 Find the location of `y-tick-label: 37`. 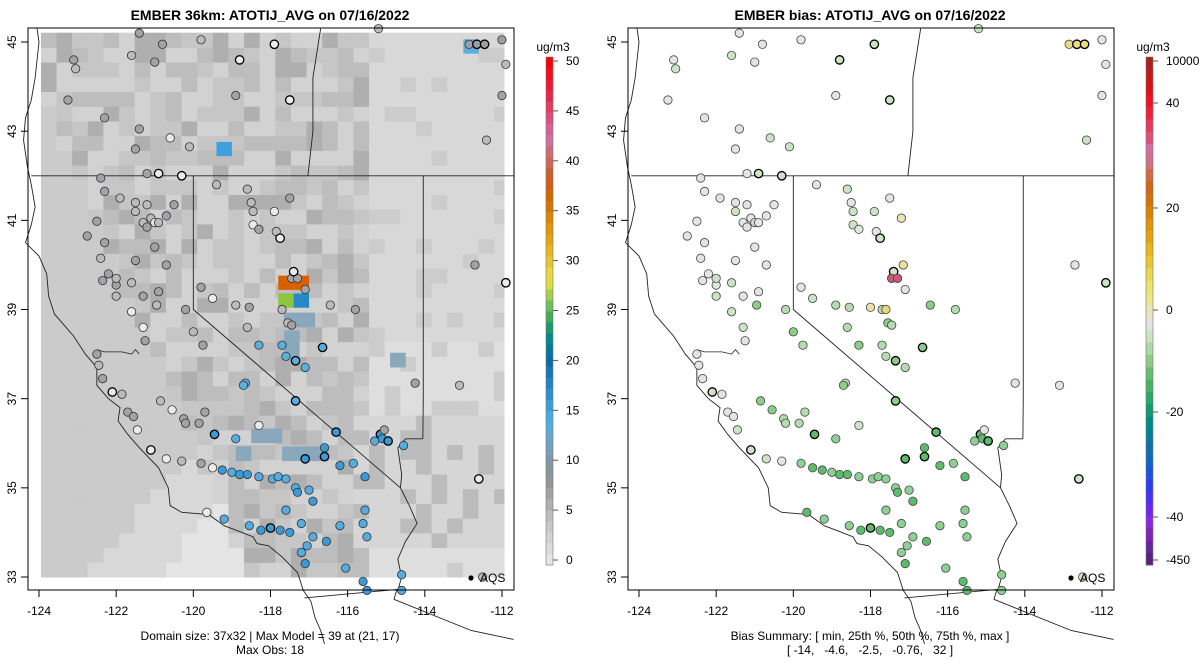

y-tick-label: 37 is located at coordinates (12, 399).